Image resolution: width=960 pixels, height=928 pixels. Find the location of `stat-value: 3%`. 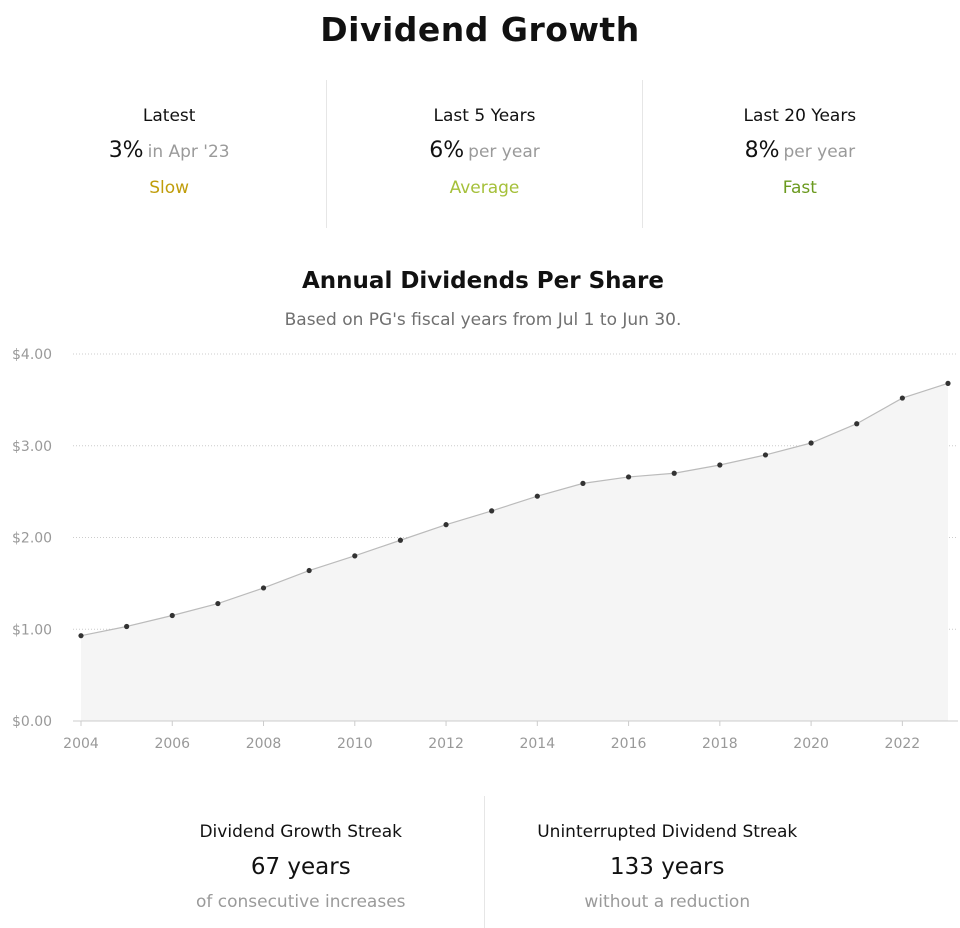

stat-value: 3% is located at coordinates (126, 150).